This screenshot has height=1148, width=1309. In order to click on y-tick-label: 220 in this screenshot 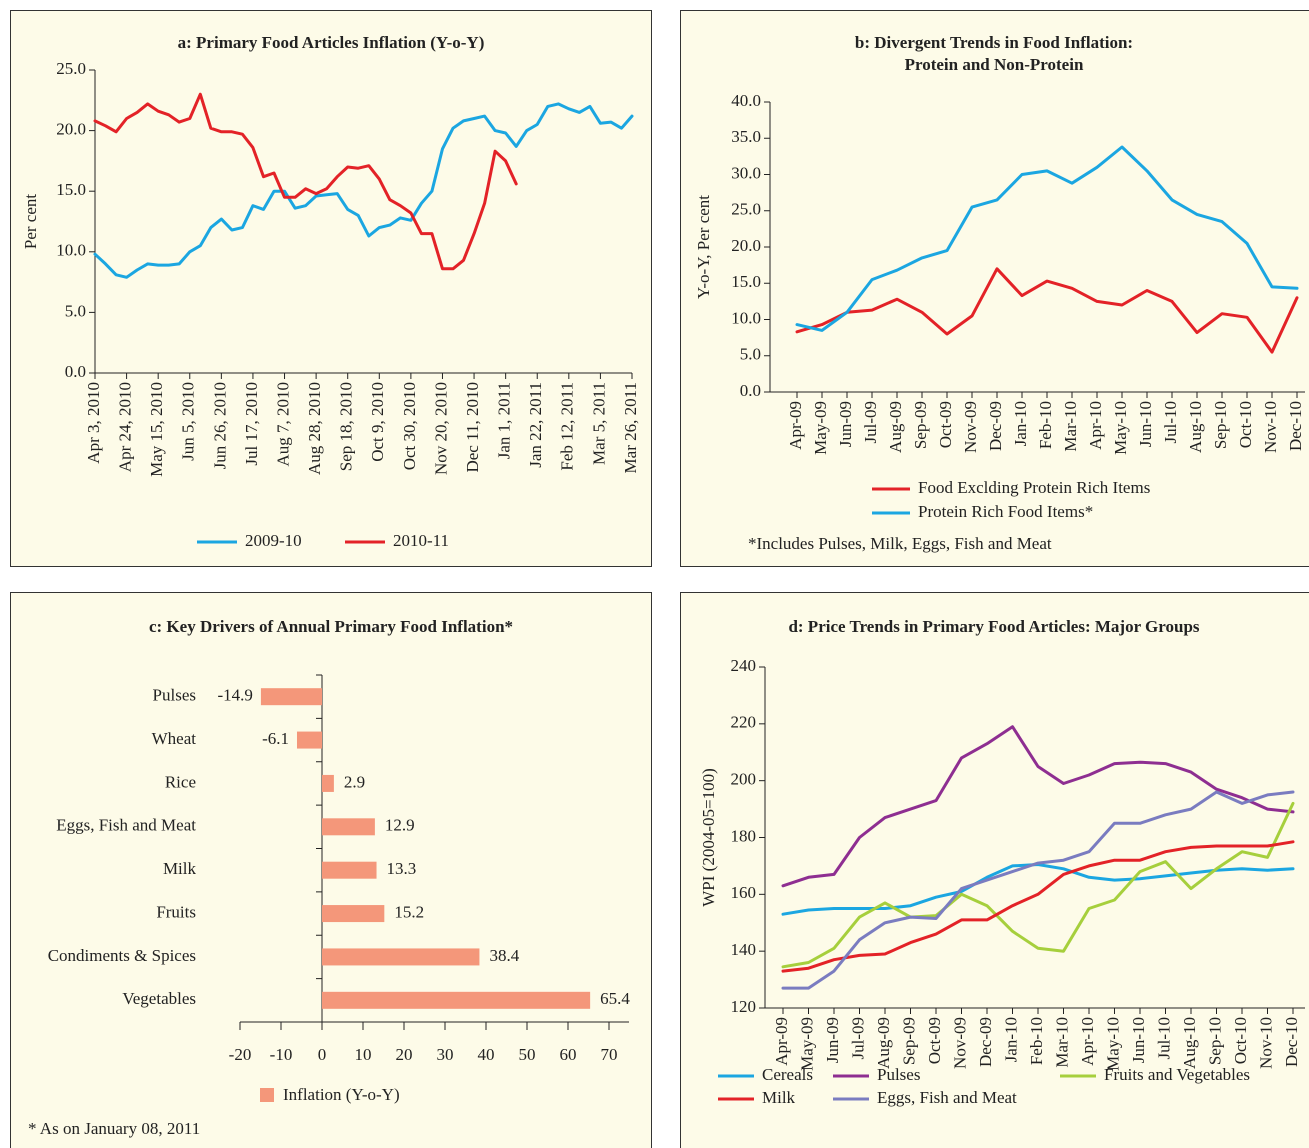, I will do `click(744, 722)`.